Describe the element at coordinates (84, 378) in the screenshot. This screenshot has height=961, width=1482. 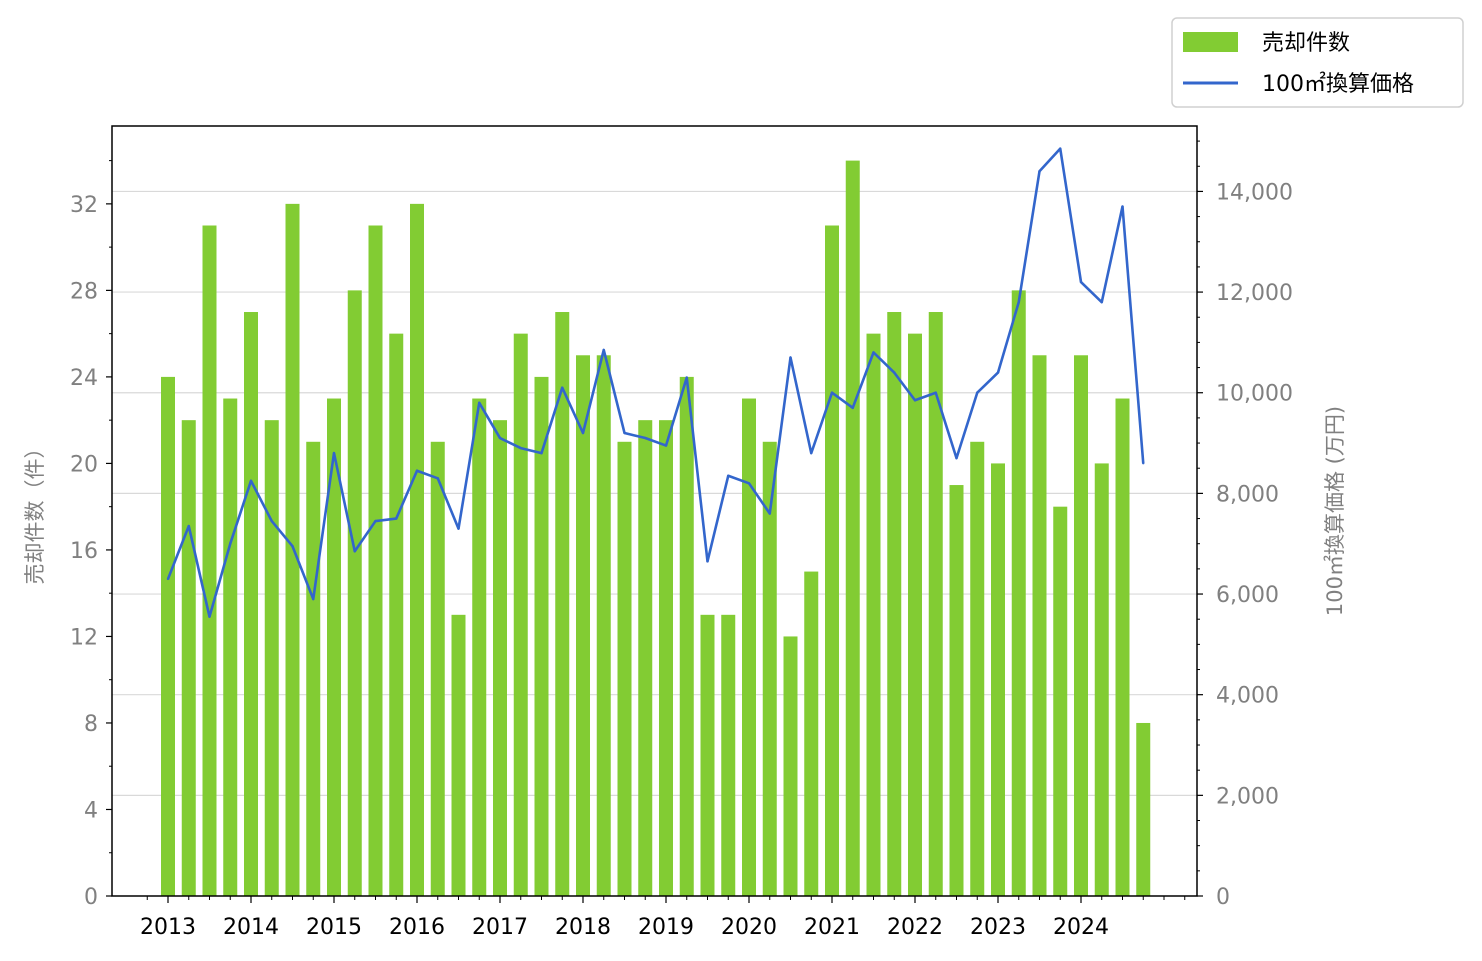
I see `y-left-tick-label-6: 24` at that location.